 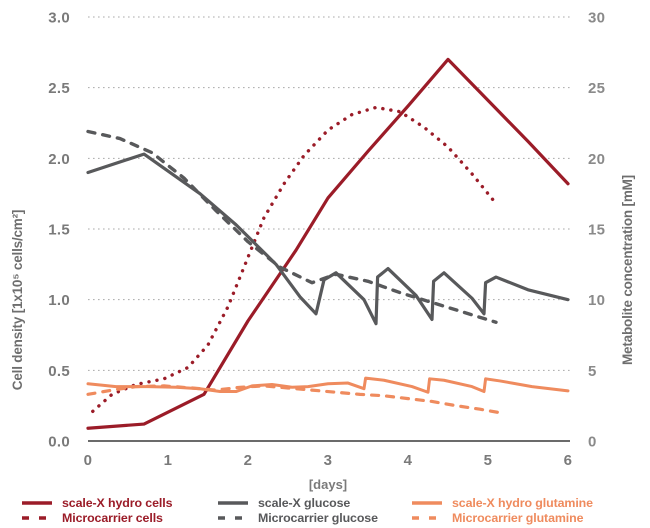 What do you see at coordinates (408, 460) in the screenshot?
I see `x-tick: 4` at bounding box center [408, 460].